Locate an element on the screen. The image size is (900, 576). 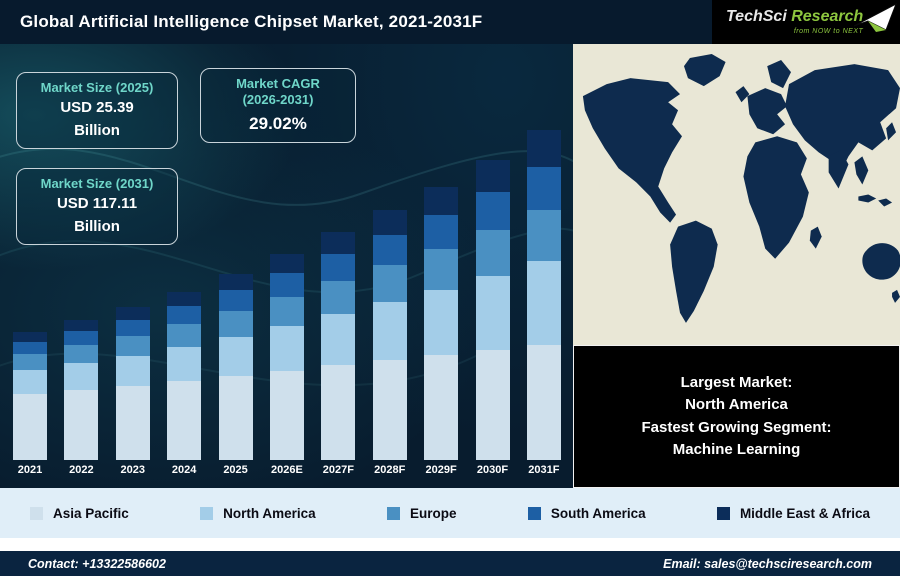
legend-item-middle-east-africa: Middle East & Africa is located at coordinates (793, 513).